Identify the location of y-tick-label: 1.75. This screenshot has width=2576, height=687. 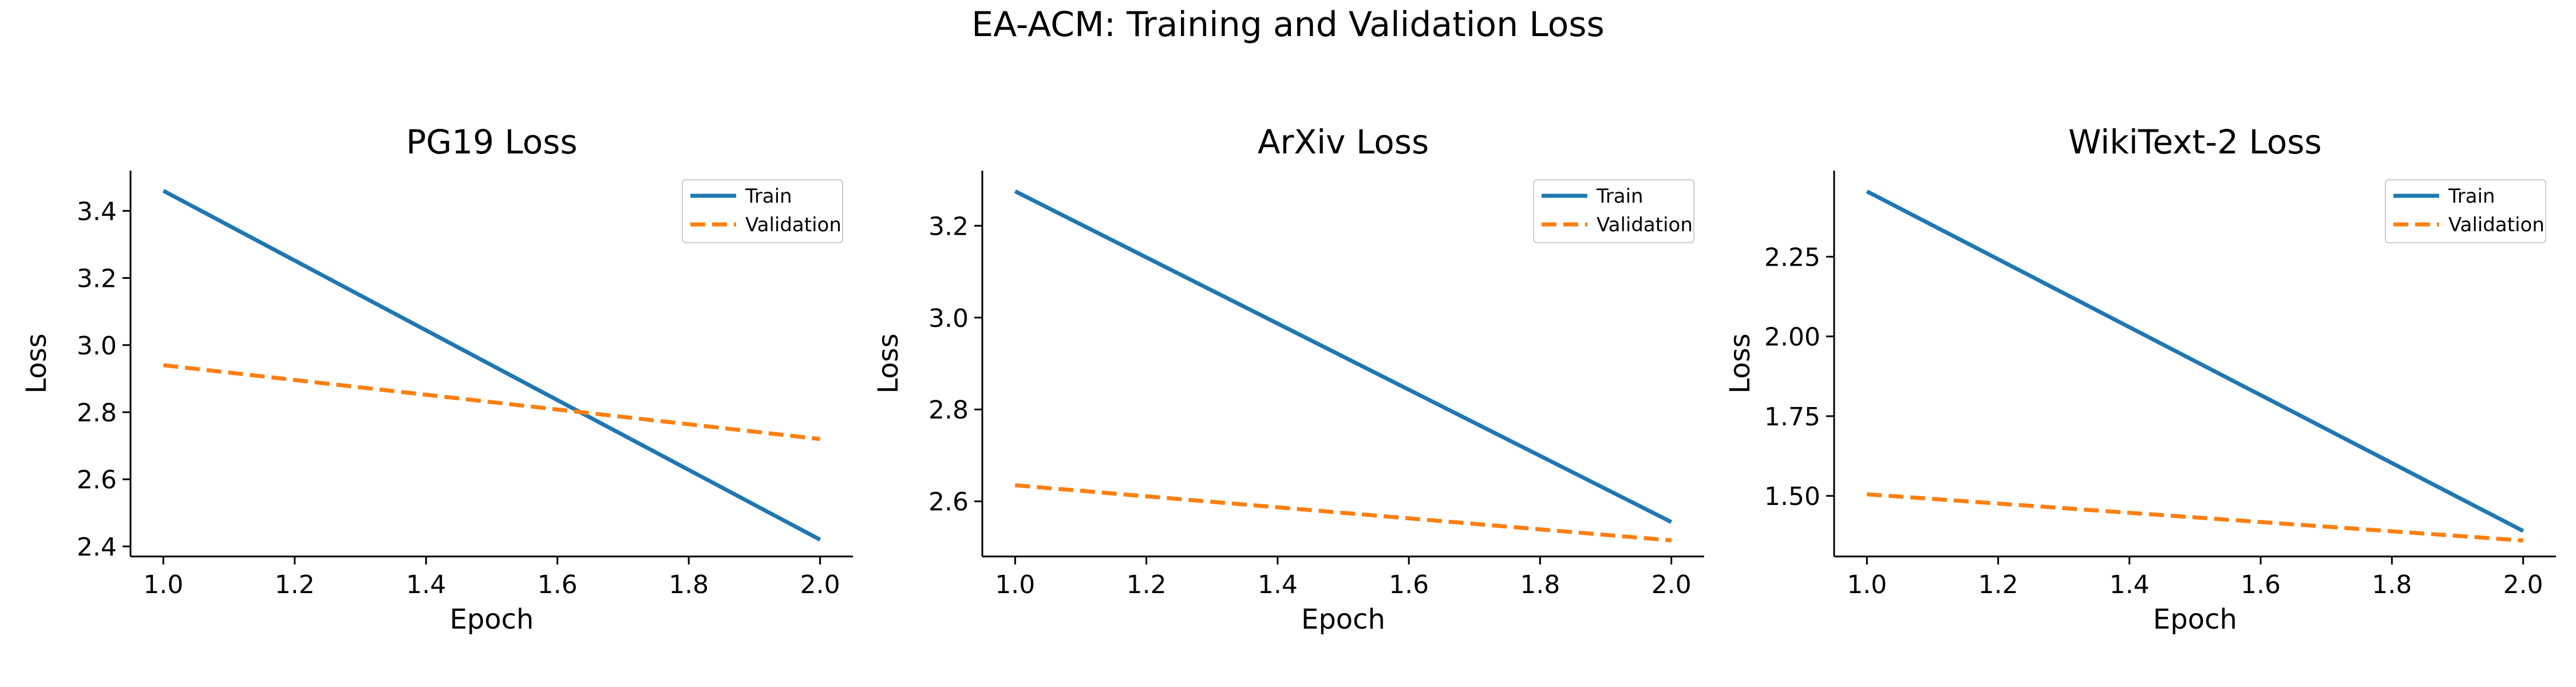
(1792, 417).